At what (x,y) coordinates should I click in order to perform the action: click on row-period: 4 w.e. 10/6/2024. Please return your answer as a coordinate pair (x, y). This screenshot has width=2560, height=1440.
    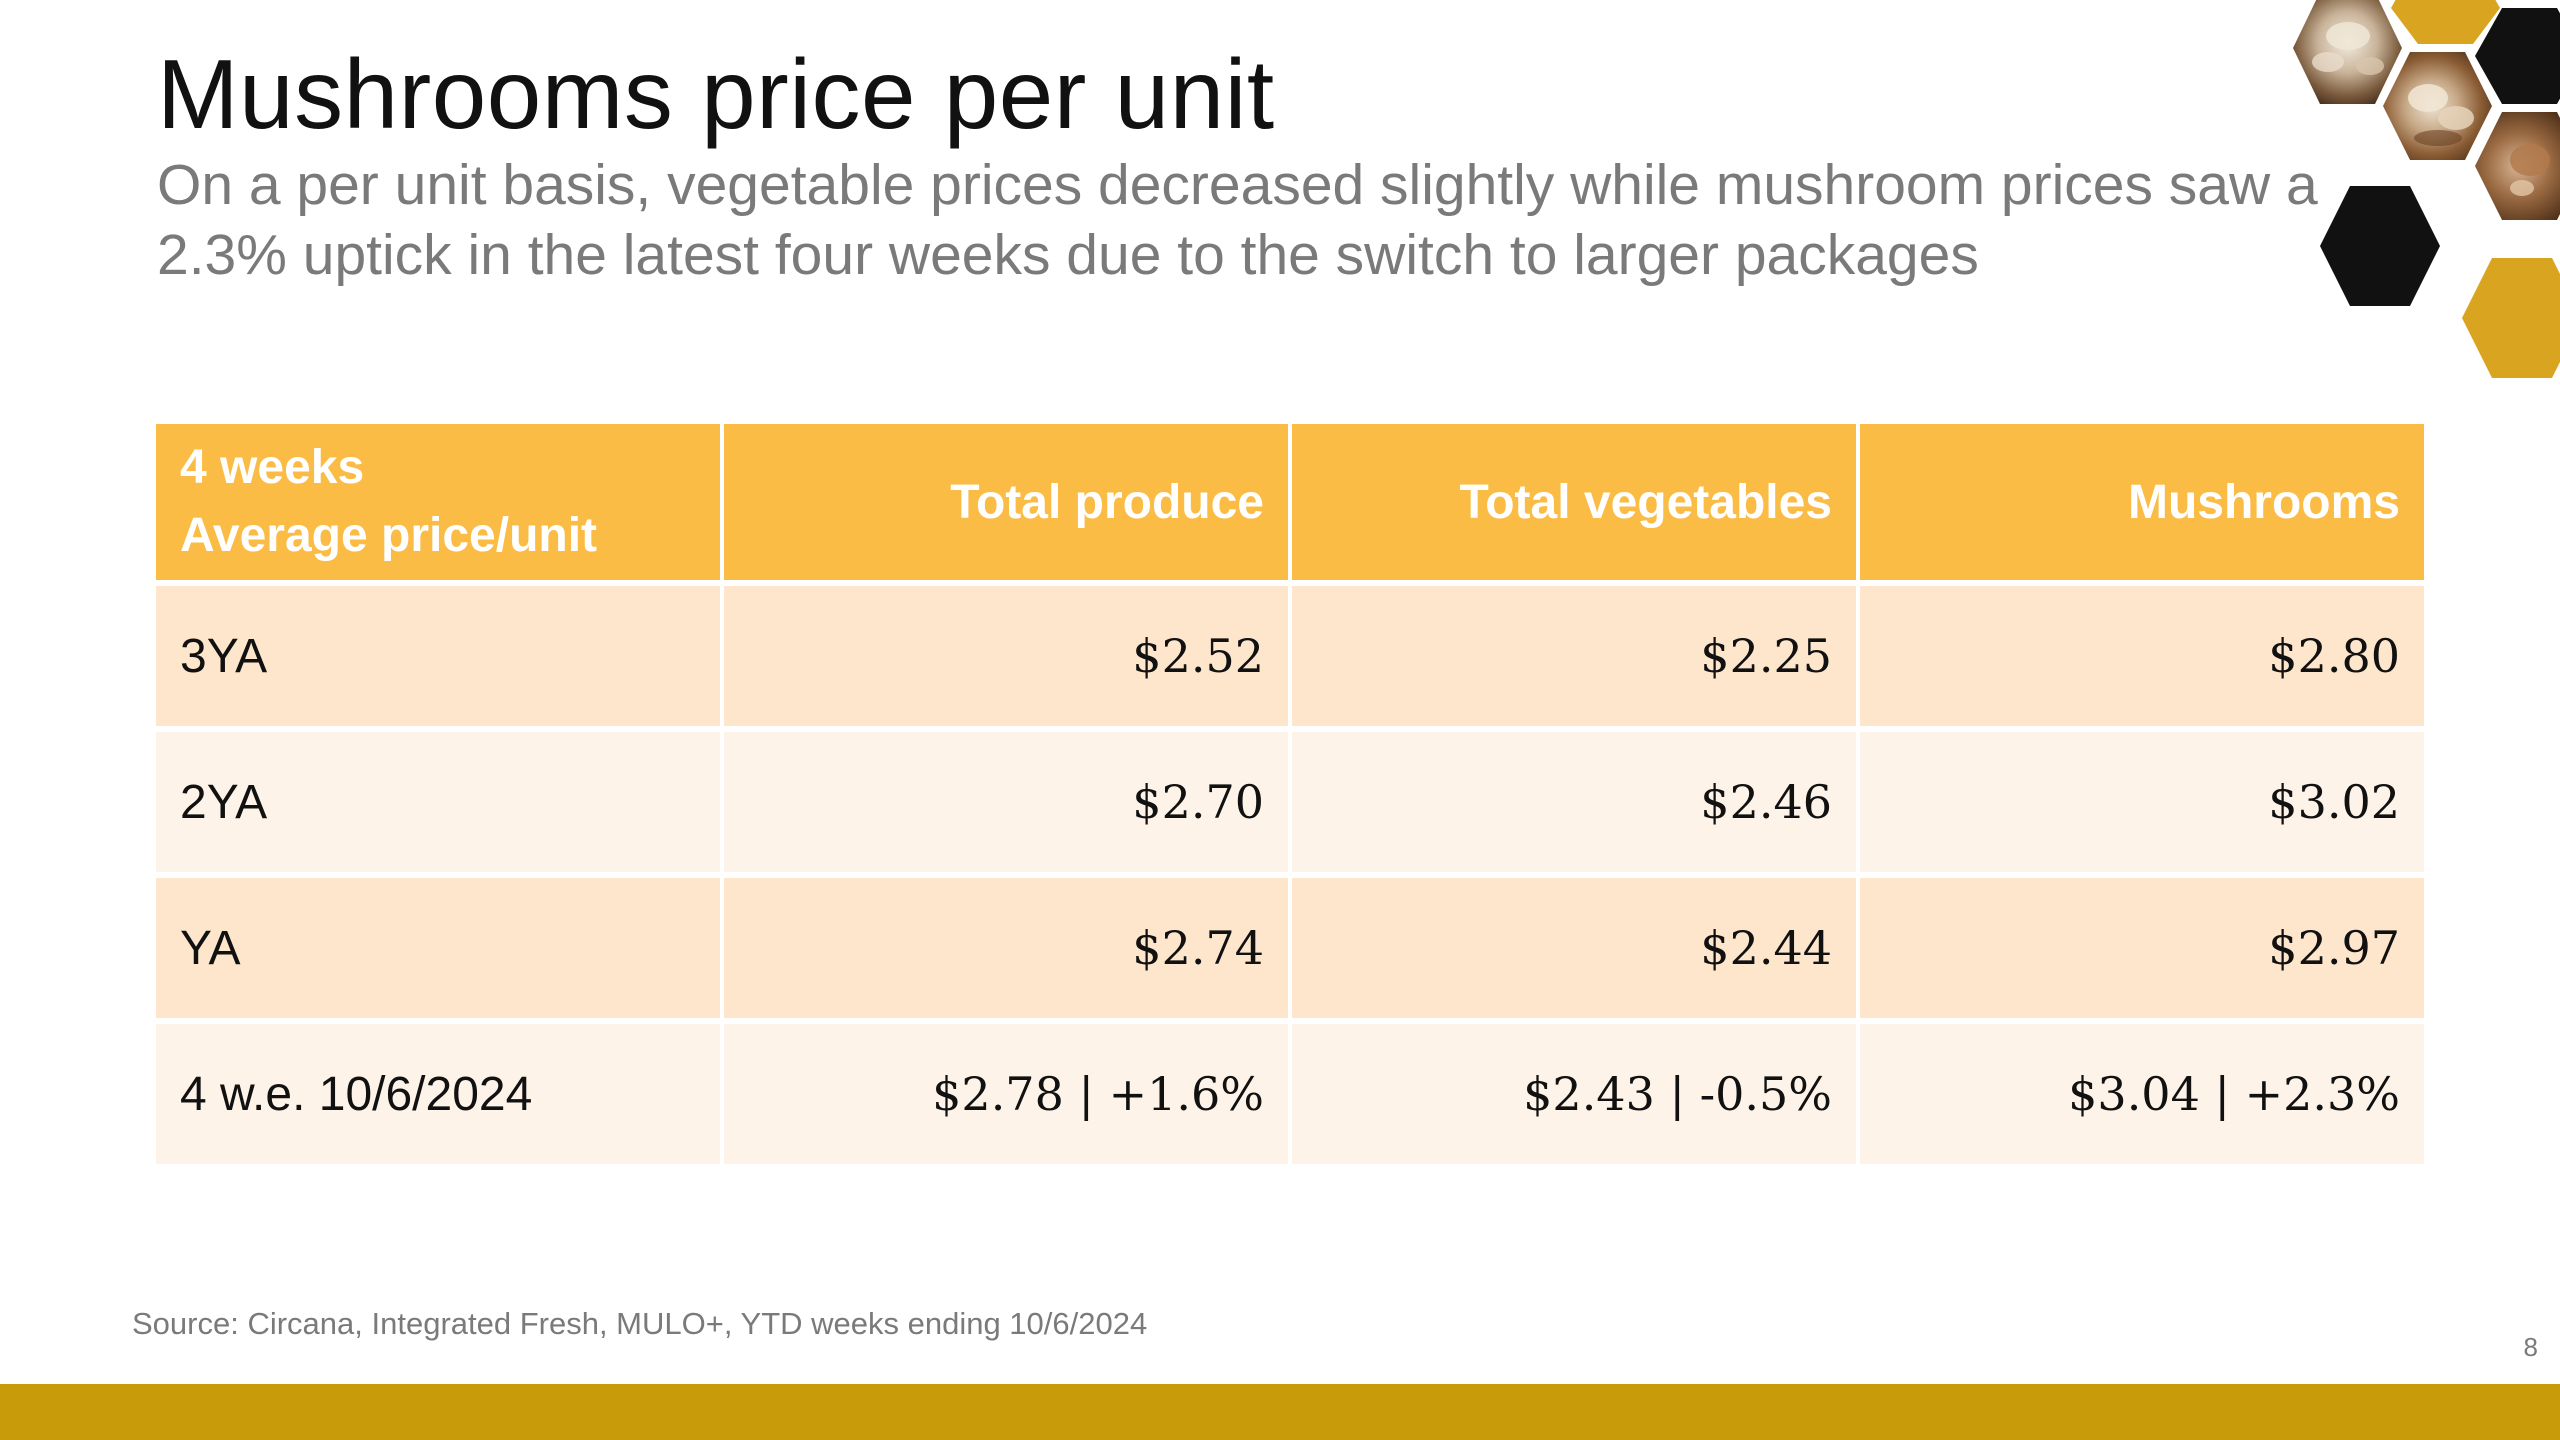
    Looking at the image, I should click on (438, 1094).